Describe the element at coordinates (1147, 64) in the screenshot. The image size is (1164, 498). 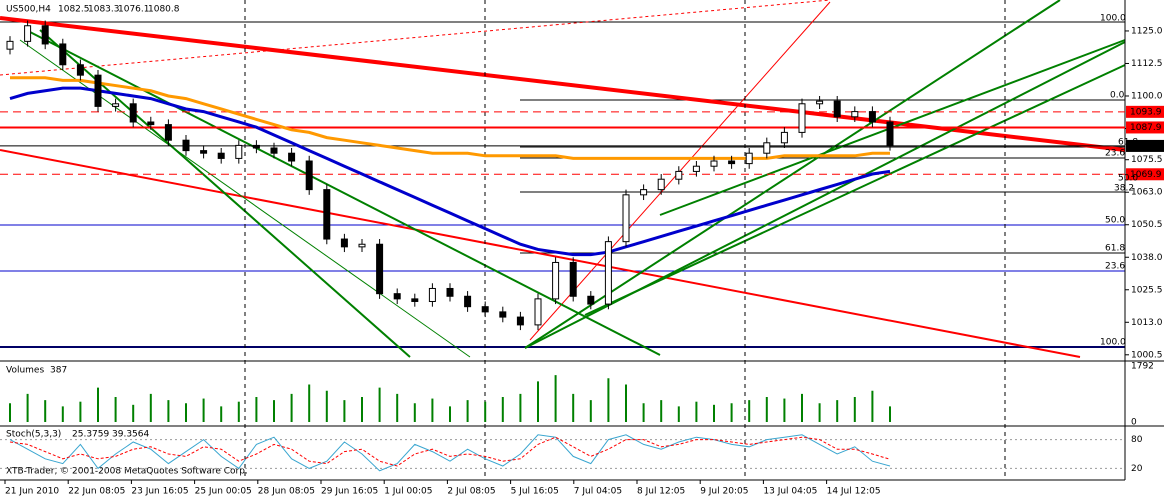
I see `y-tick-label: 1112.5` at that location.